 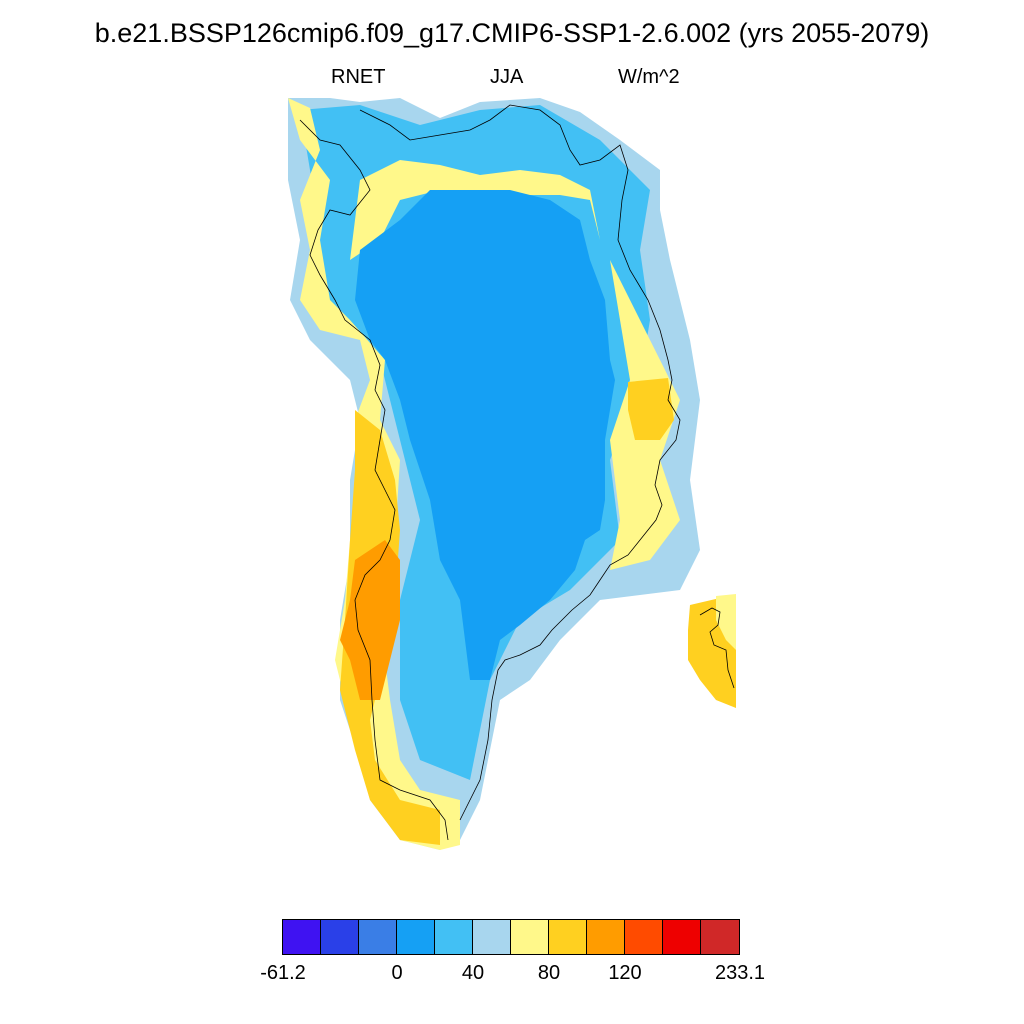 What do you see at coordinates (397, 973) in the screenshot?
I see `colorbar-label-0: 0` at bounding box center [397, 973].